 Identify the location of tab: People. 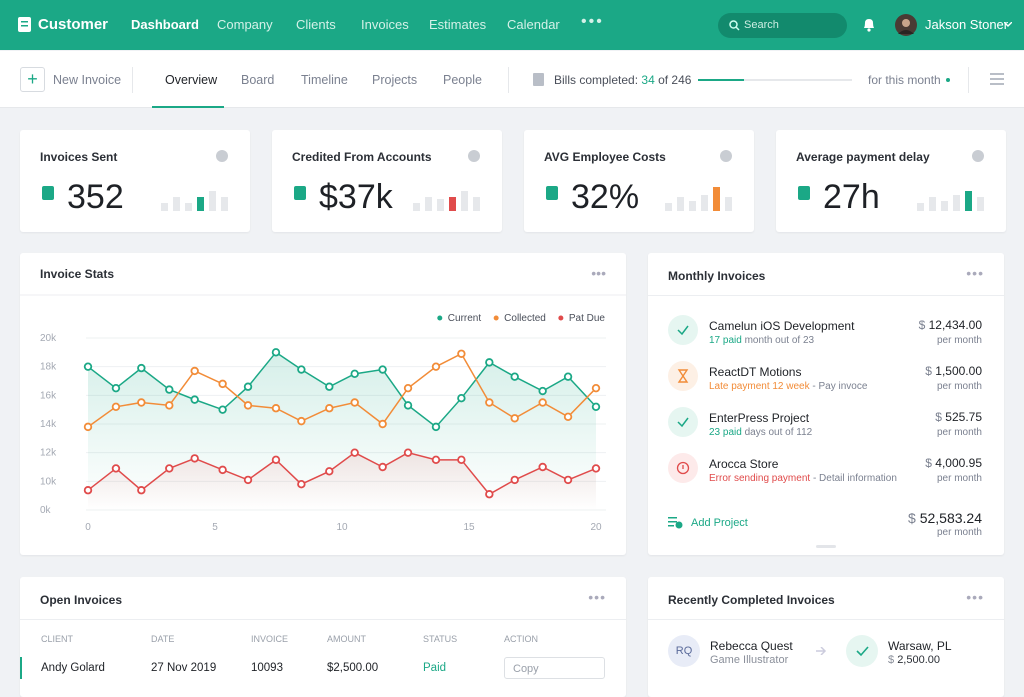
(462, 80).